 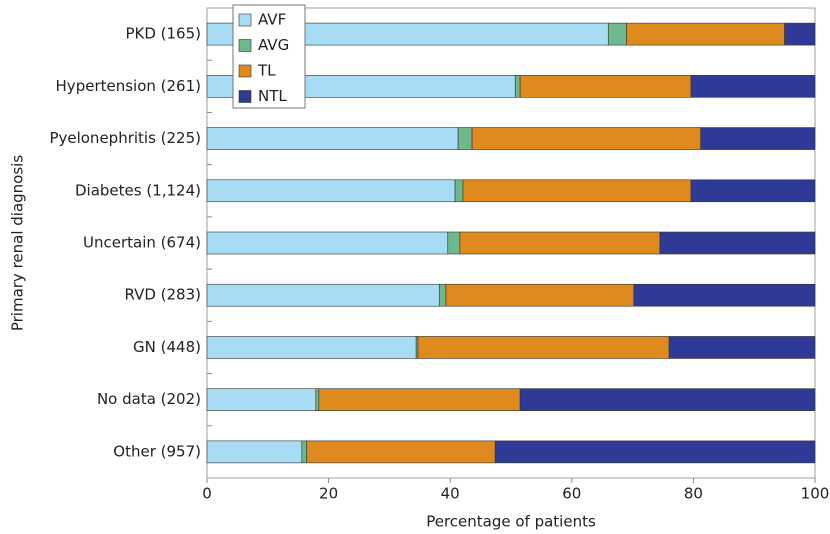 What do you see at coordinates (571, 494) in the screenshot?
I see `x-tick-label: 60` at bounding box center [571, 494].